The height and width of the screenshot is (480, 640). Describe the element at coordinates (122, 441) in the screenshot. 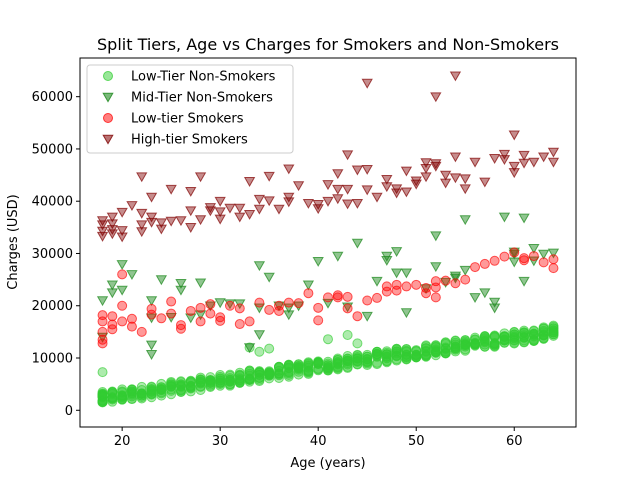

I see `x-tick-label: 20` at that location.